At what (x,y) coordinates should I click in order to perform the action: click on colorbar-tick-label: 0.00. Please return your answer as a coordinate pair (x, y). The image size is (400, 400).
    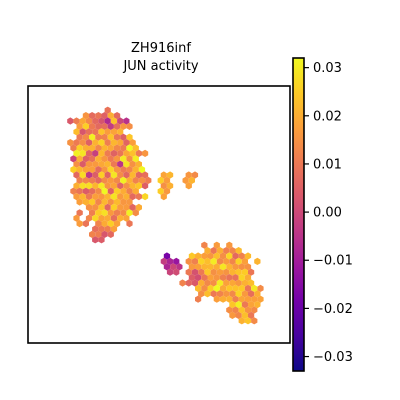
    Looking at the image, I should click on (327, 213).